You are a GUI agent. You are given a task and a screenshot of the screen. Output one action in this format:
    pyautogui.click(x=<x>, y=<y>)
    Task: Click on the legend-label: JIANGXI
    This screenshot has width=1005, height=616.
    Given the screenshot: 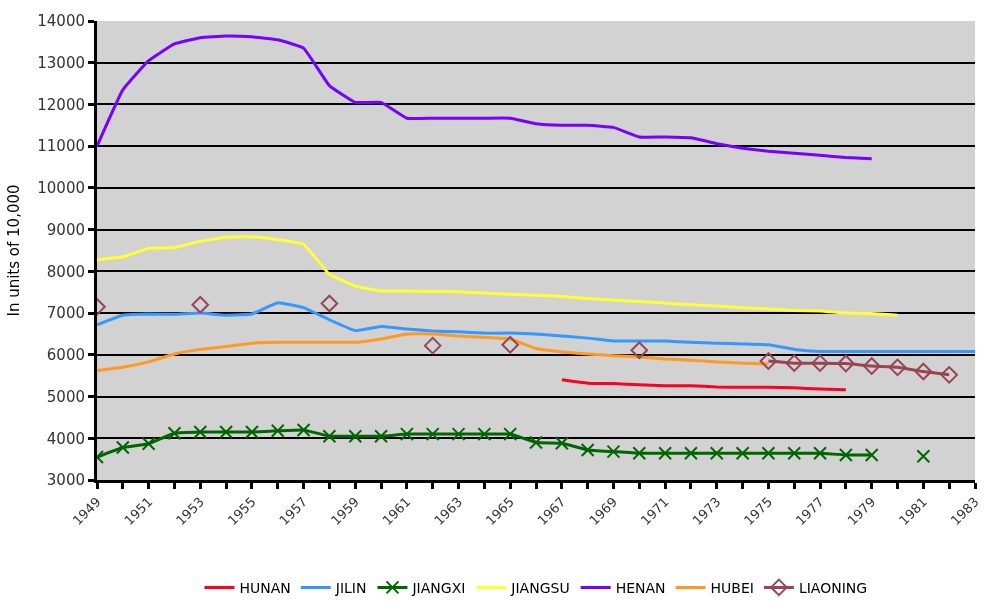 What is the action you would take?
    pyautogui.click(x=438, y=587)
    